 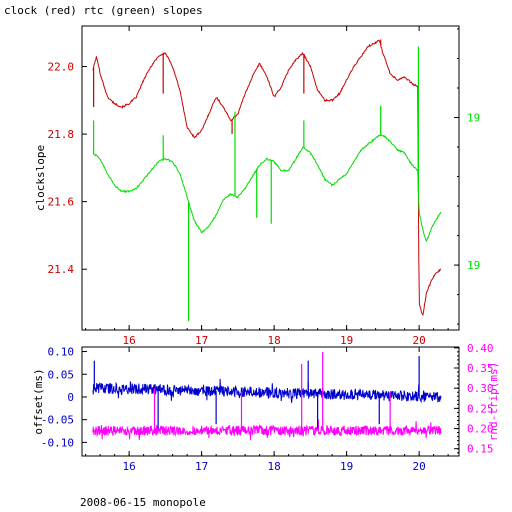 What do you see at coordinates (61, 269) in the screenshot?
I see `y-tick-label: 21.4` at bounding box center [61, 269].